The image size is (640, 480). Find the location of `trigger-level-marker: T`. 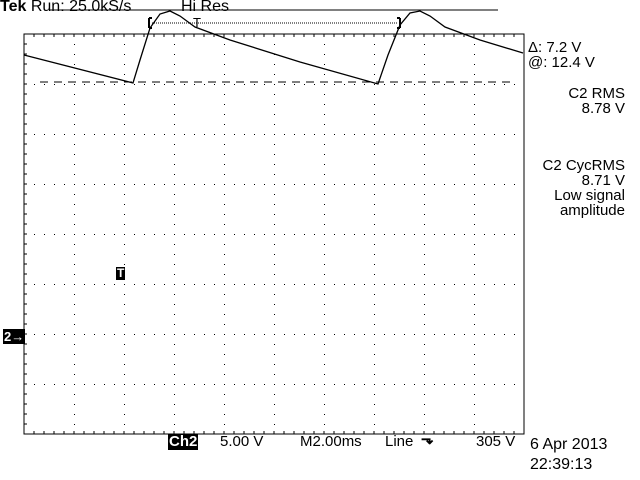

trigger-level-marker: T is located at coordinates (121, 273).